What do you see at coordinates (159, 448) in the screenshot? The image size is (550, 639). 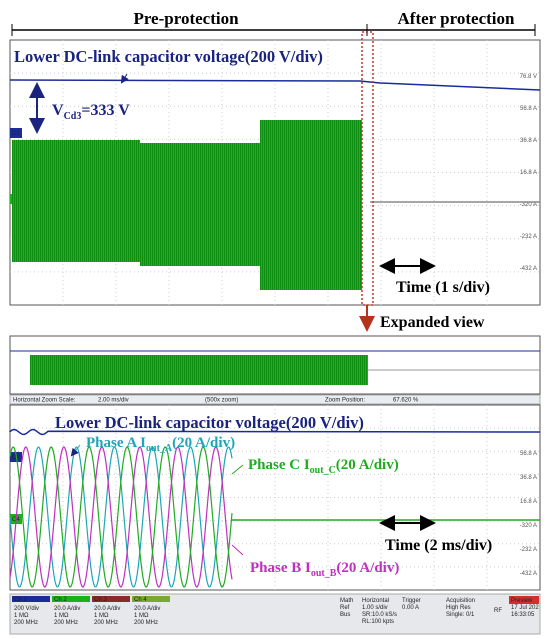 I see `label-sub: out_A` at bounding box center [159, 448].